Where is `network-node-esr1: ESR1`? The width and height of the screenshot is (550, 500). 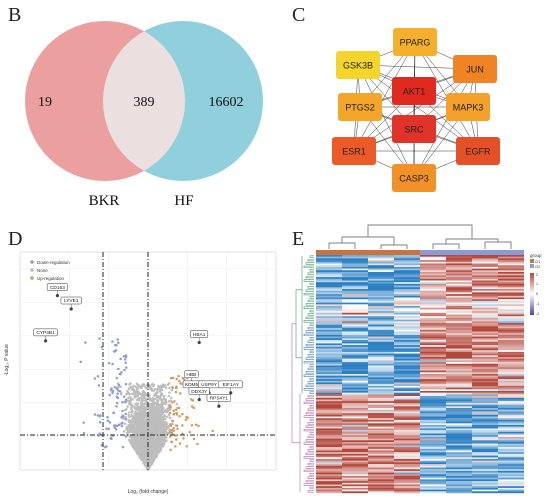
network-node-esr1: ESR1 is located at coordinates (354, 151).